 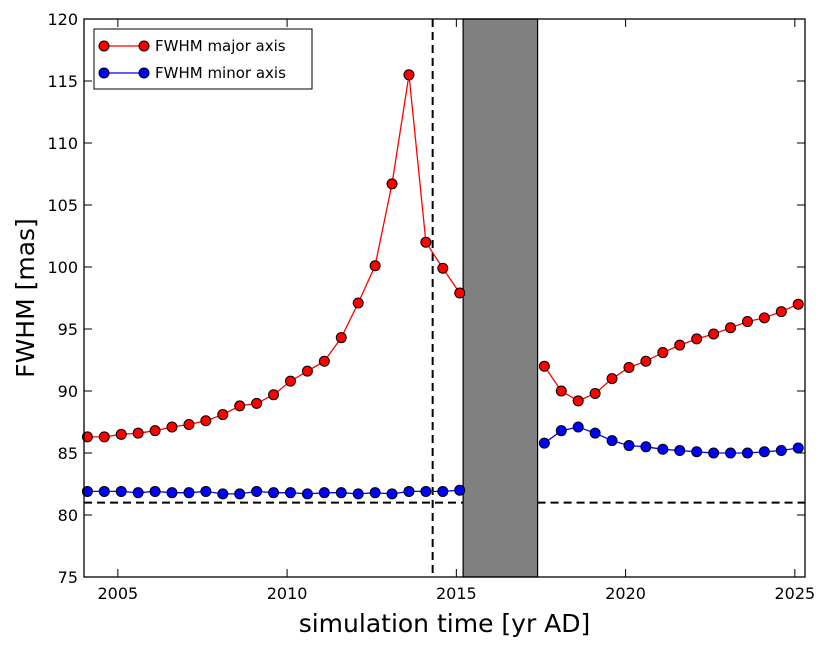 What do you see at coordinates (287, 593) in the screenshot?
I see `x-tick-label: 2010` at bounding box center [287, 593].